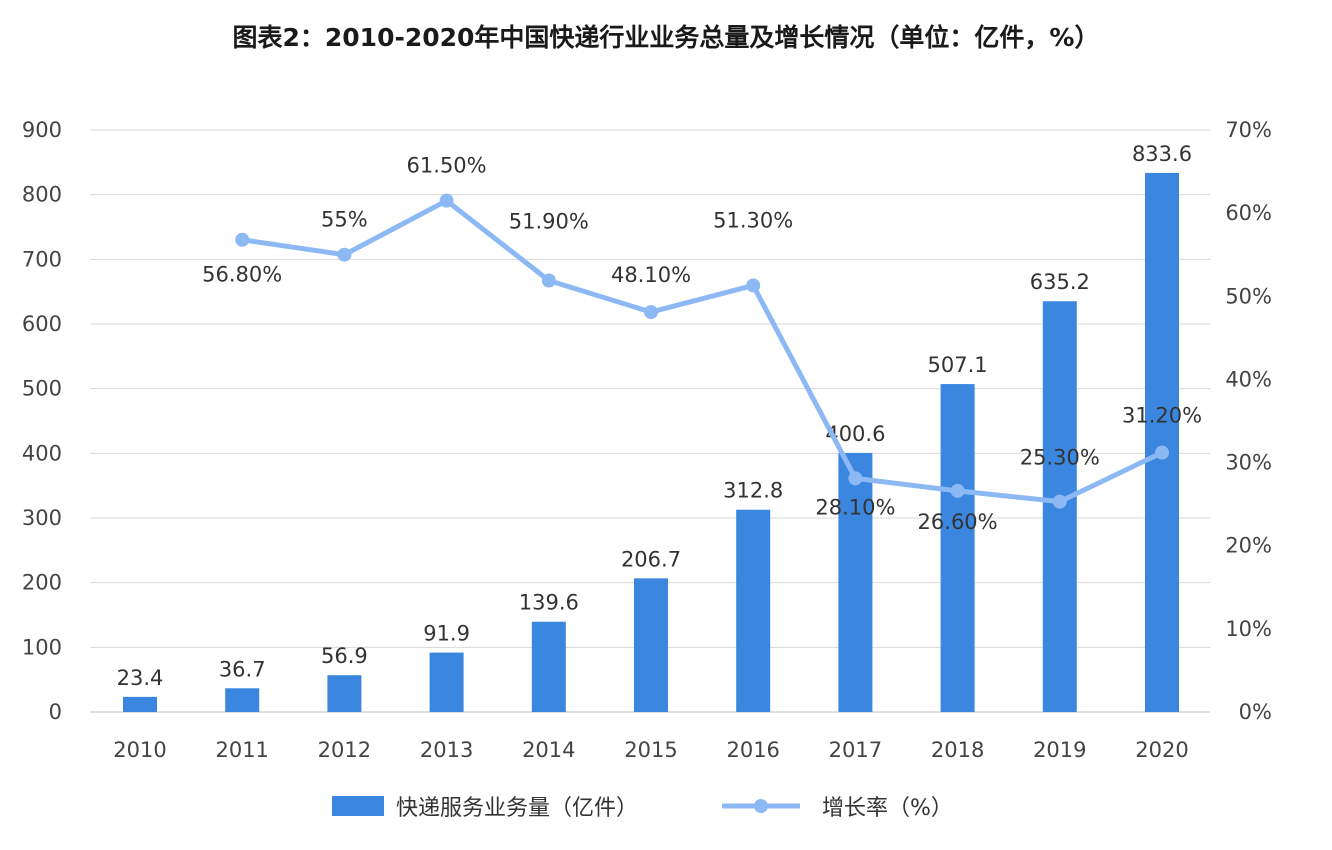 The image size is (1332, 850). I want to click on y-right-tick: 0%, so click(1255, 712).